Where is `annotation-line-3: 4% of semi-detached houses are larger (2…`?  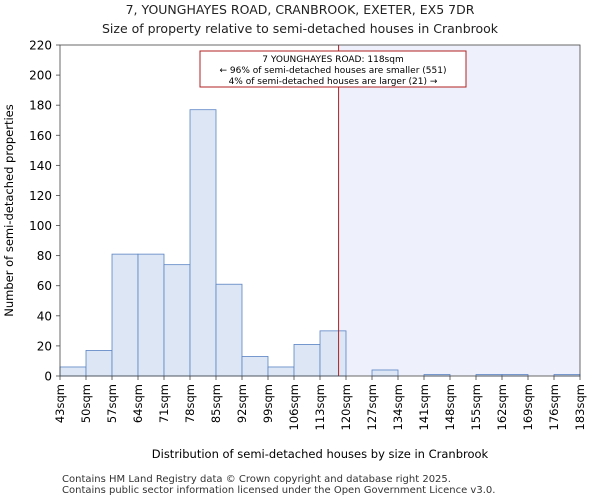 annotation-line-3: 4% of semi-detached houses are larger (2… is located at coordinates (333, 82).